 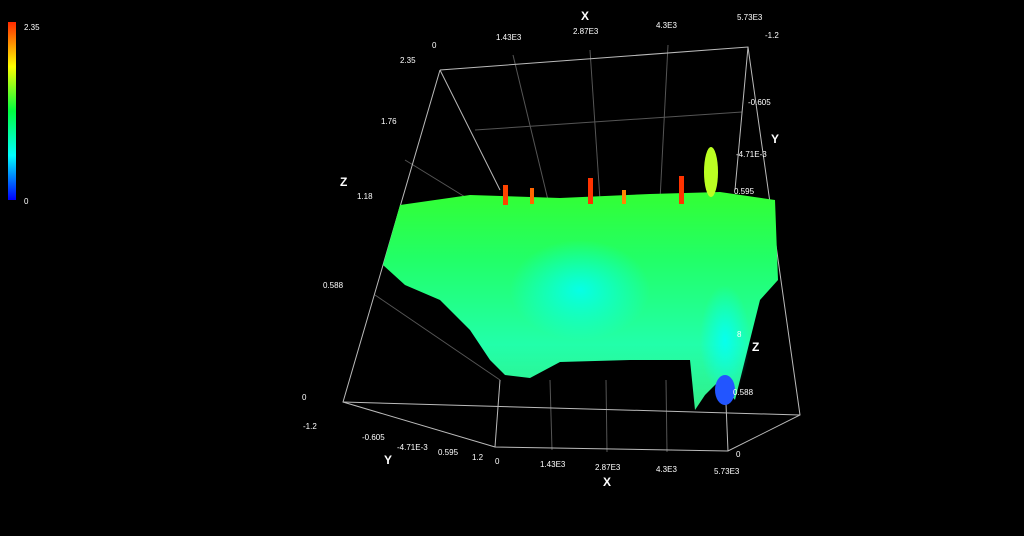 What do you see at coordinates (365, 196) in the screenshot?
I see `tick-label: 1.18` at bounding box center [365, 196].